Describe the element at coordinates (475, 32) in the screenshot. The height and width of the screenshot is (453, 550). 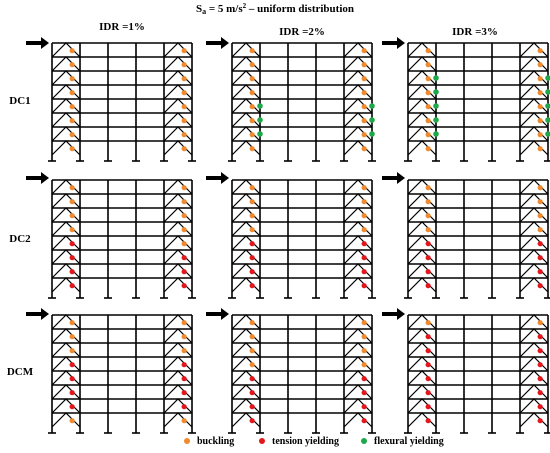
I see `column-label-idr-3: IDR =3%` at that location.